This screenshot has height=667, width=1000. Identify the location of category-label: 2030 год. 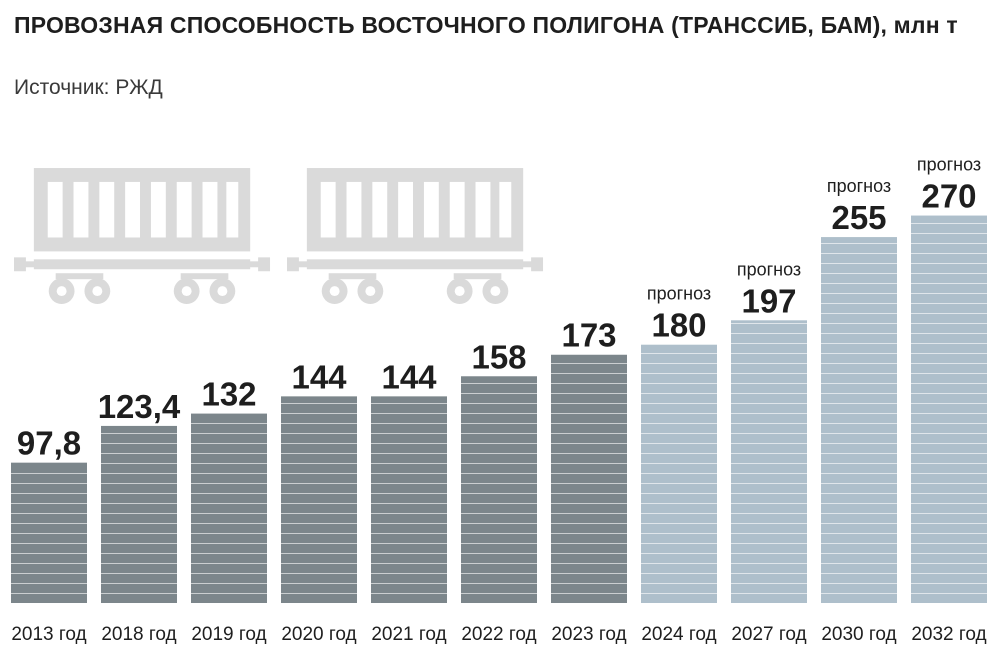
(858, 634).